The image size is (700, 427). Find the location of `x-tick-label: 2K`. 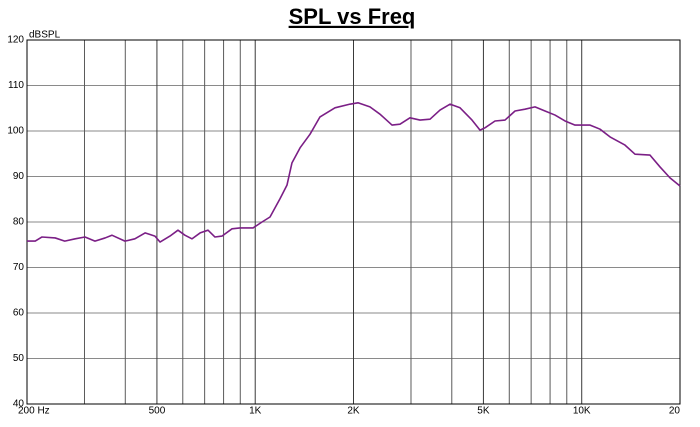

x-tick-label: 2K is located at coordinates (353, 411).